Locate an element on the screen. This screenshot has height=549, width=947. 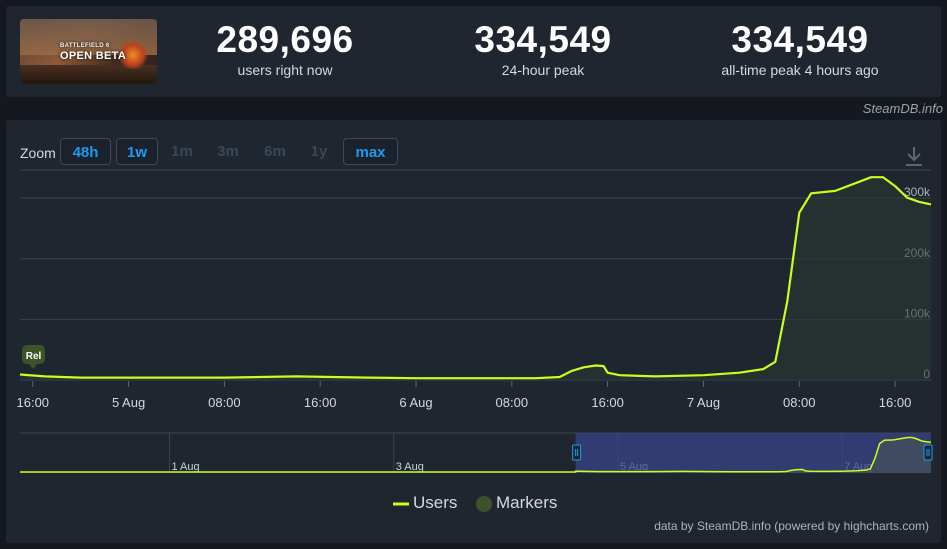
zoom-3m-button: 3m is located at coordinates (228, 151).